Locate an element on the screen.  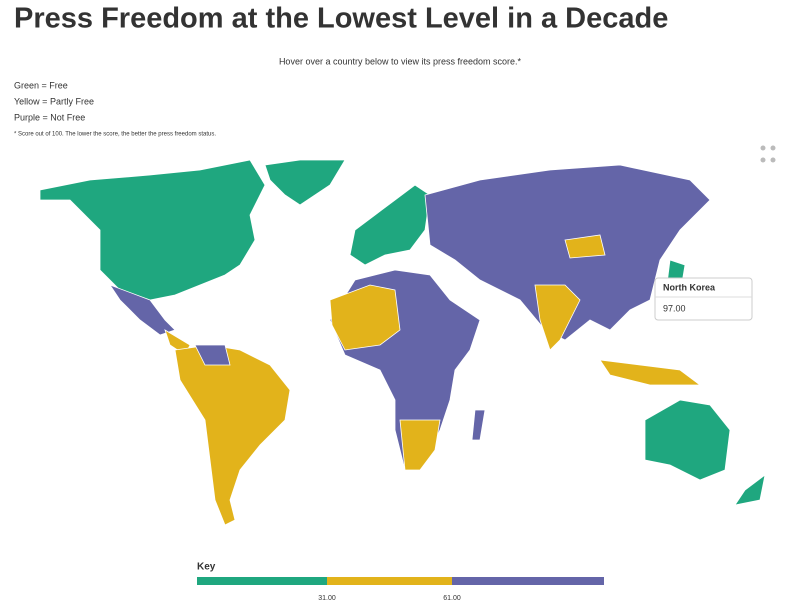
mongolia is located at coordinates (585, 246).